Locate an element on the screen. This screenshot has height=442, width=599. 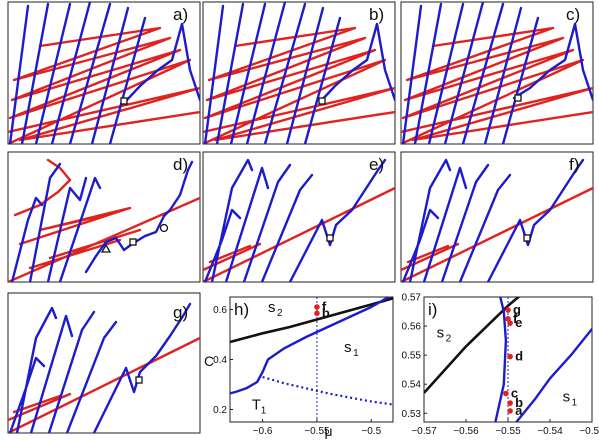
panel-e-label: e) is located at coordinates (376, 164).